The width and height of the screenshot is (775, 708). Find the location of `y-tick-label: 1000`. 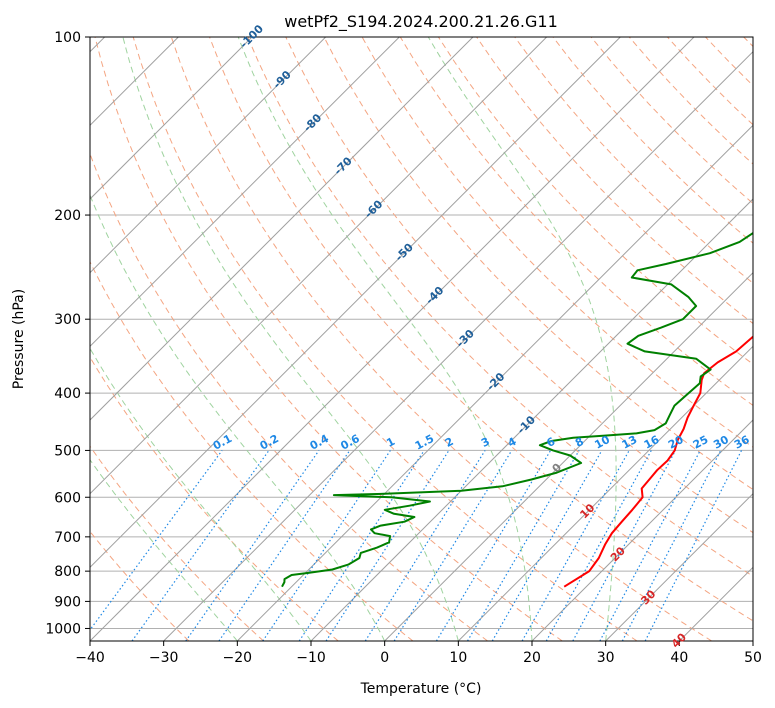

y-tick-label: 1000 is located at coordinates (63, 629).